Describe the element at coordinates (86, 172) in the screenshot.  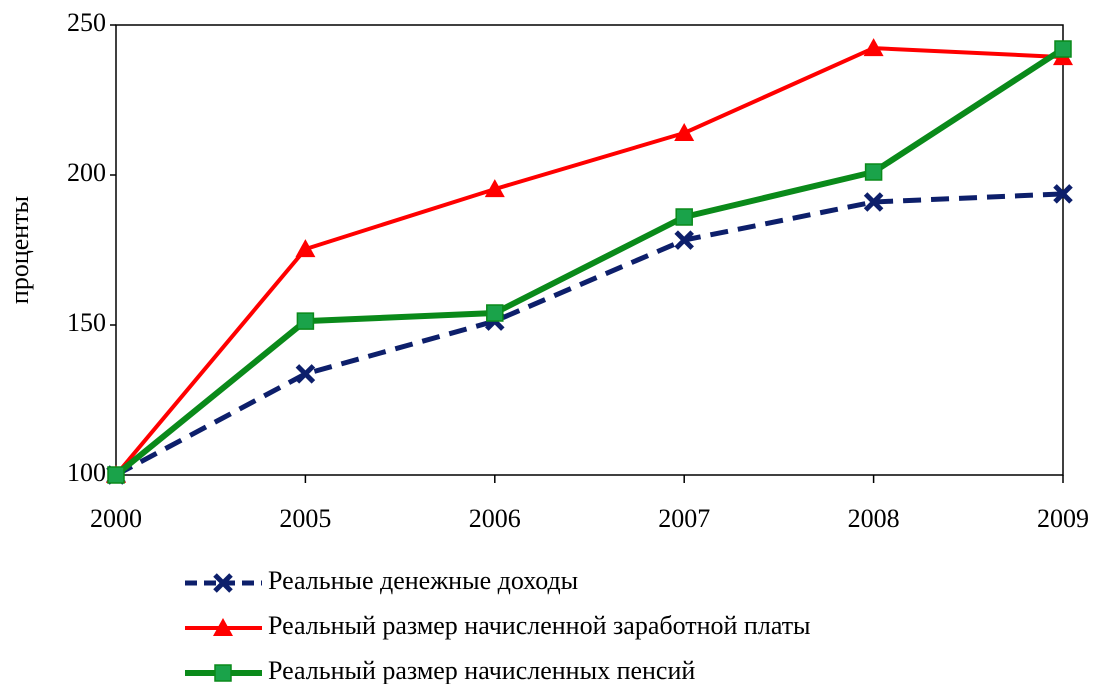
I see `y-tick-label: 200` at that location.